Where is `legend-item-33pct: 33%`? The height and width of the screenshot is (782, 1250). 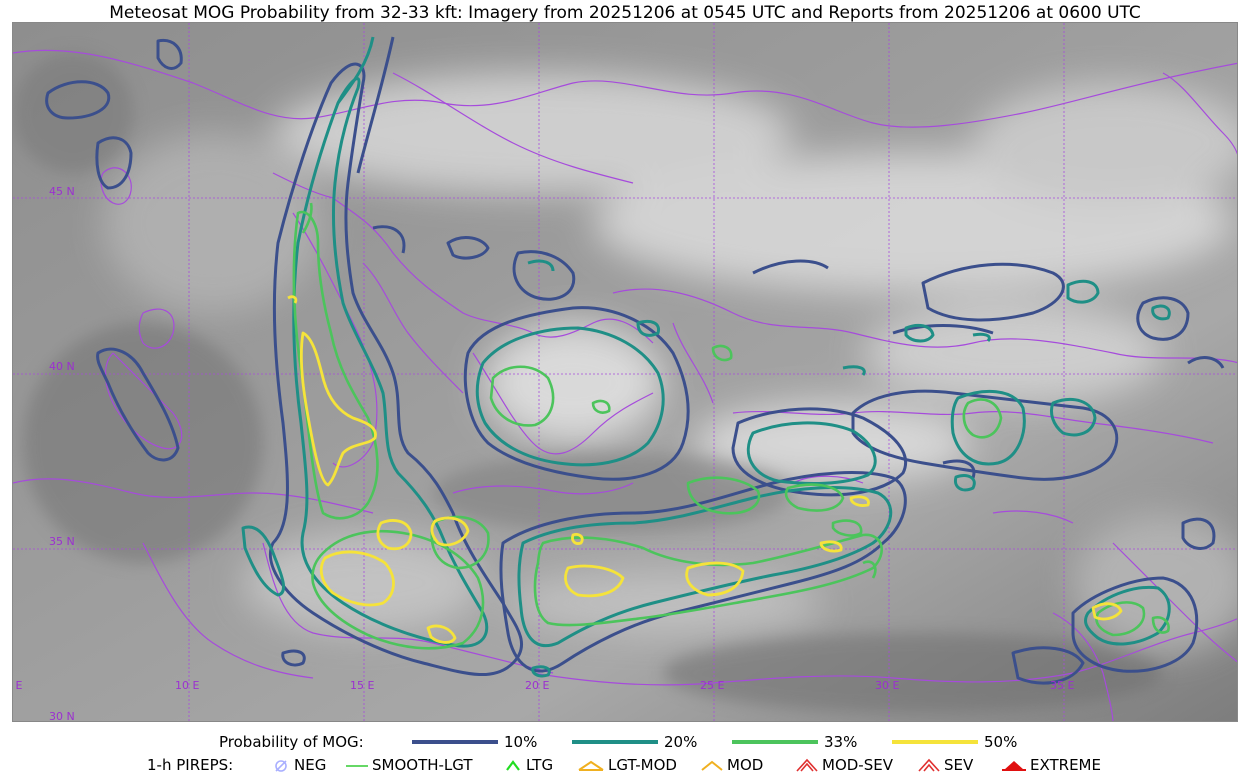
legend-item-33pct: 33% is located at coordinates (794, 742).